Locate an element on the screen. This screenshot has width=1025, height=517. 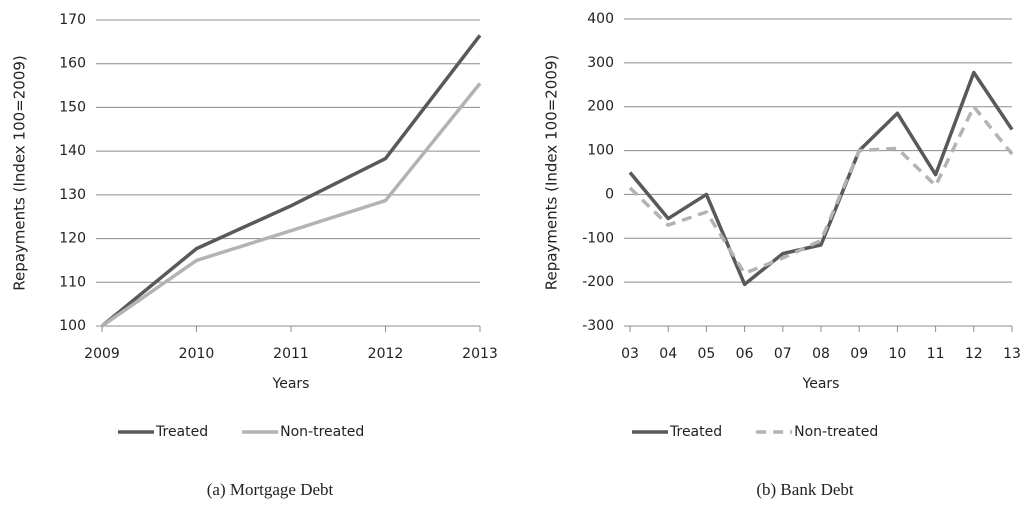
y-tick-label: 120 is located at coordinates (72, 239).